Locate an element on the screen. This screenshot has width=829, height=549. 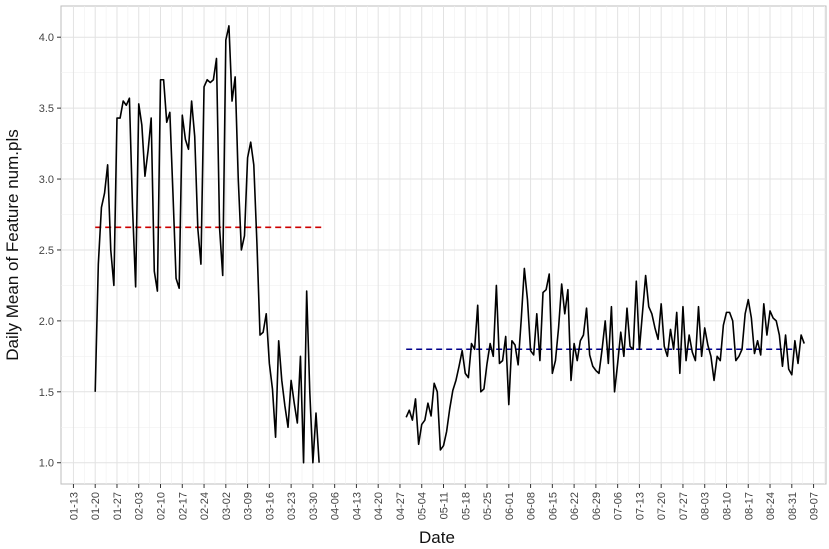
x-tick-label: 08-10 is located at coordinates (727, 506).